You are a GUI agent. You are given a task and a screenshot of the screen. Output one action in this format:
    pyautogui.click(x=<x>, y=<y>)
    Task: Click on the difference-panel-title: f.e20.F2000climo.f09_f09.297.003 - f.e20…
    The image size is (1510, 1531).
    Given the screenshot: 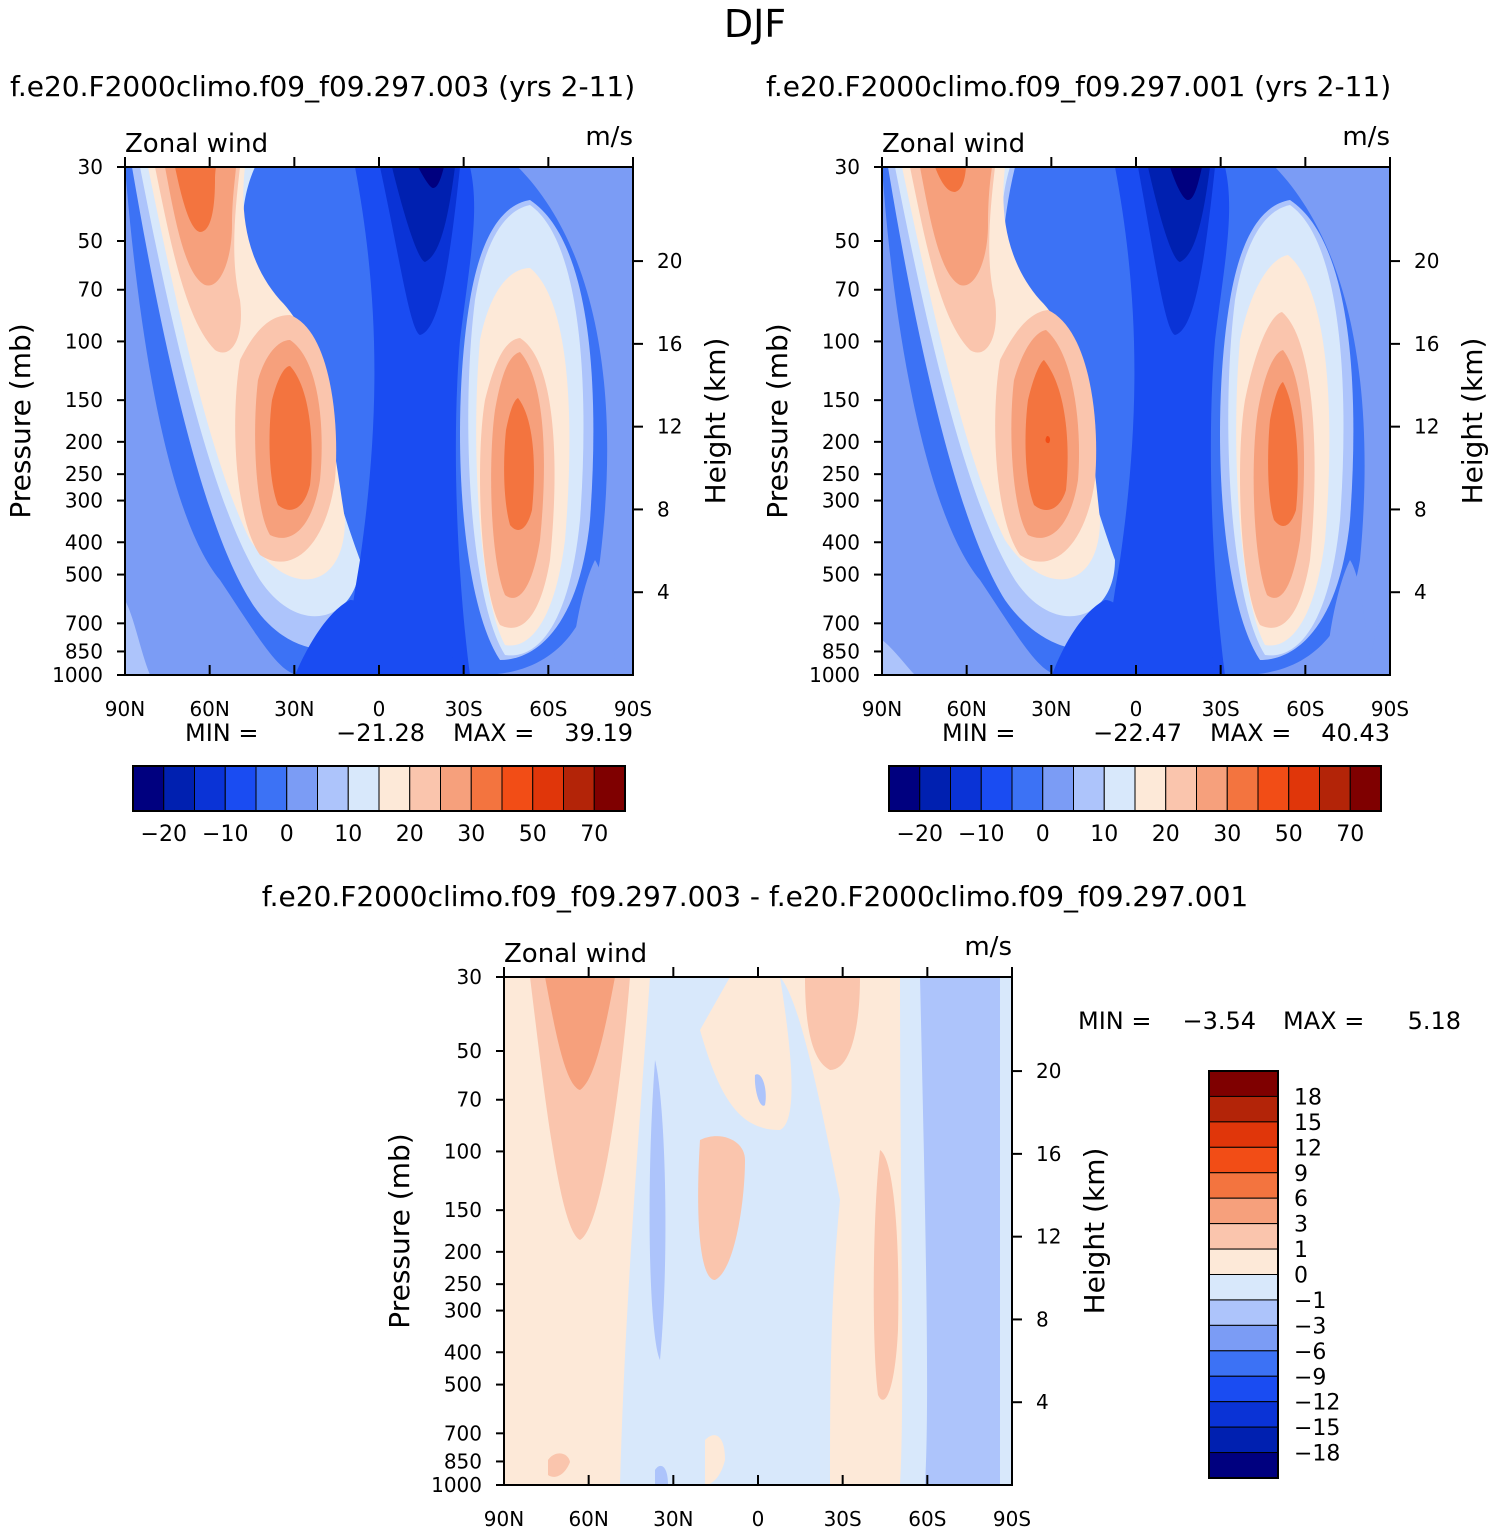 What is the action you would take?
    pyautogui.click(x=755, y=896)
    